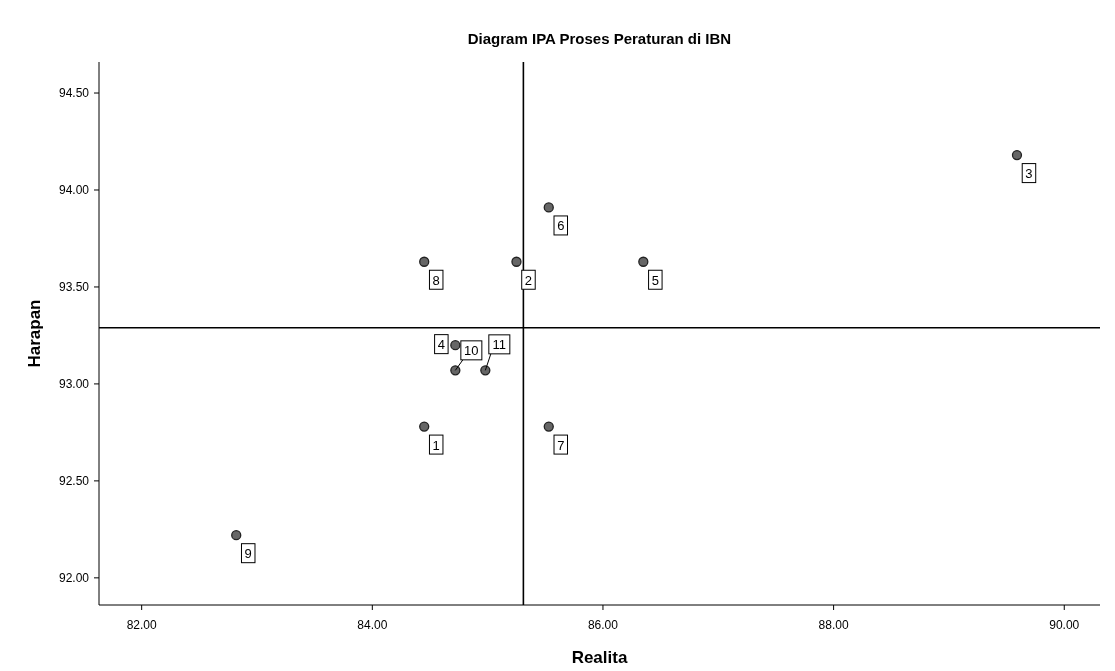 Image resolution: width=1115 pixels, height=671 pixels. I want to click on annotation: 9, so click(248, 554).